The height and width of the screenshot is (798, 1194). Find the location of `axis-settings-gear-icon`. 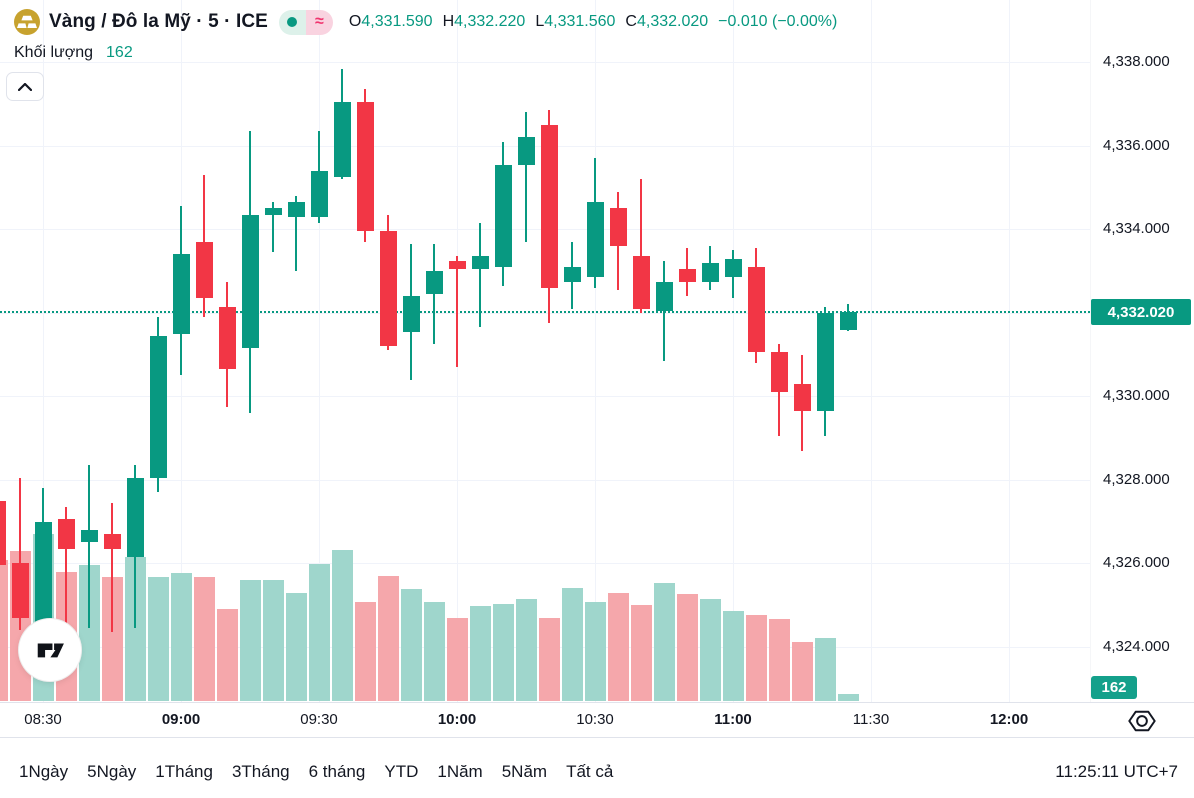

axis-settings-gear-icon is located at coordinates (1142, 723).